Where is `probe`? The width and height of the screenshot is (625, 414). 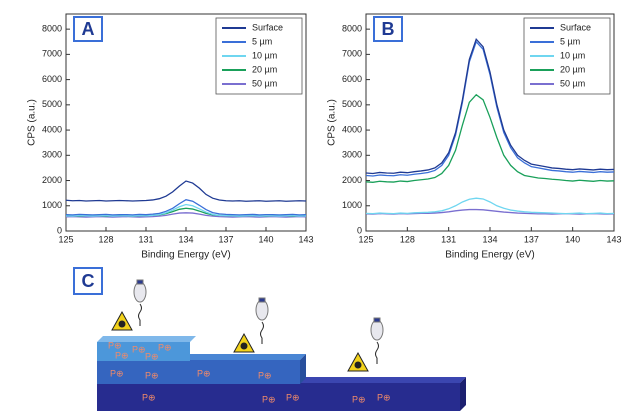 probe is located at coordinates (258, 321).